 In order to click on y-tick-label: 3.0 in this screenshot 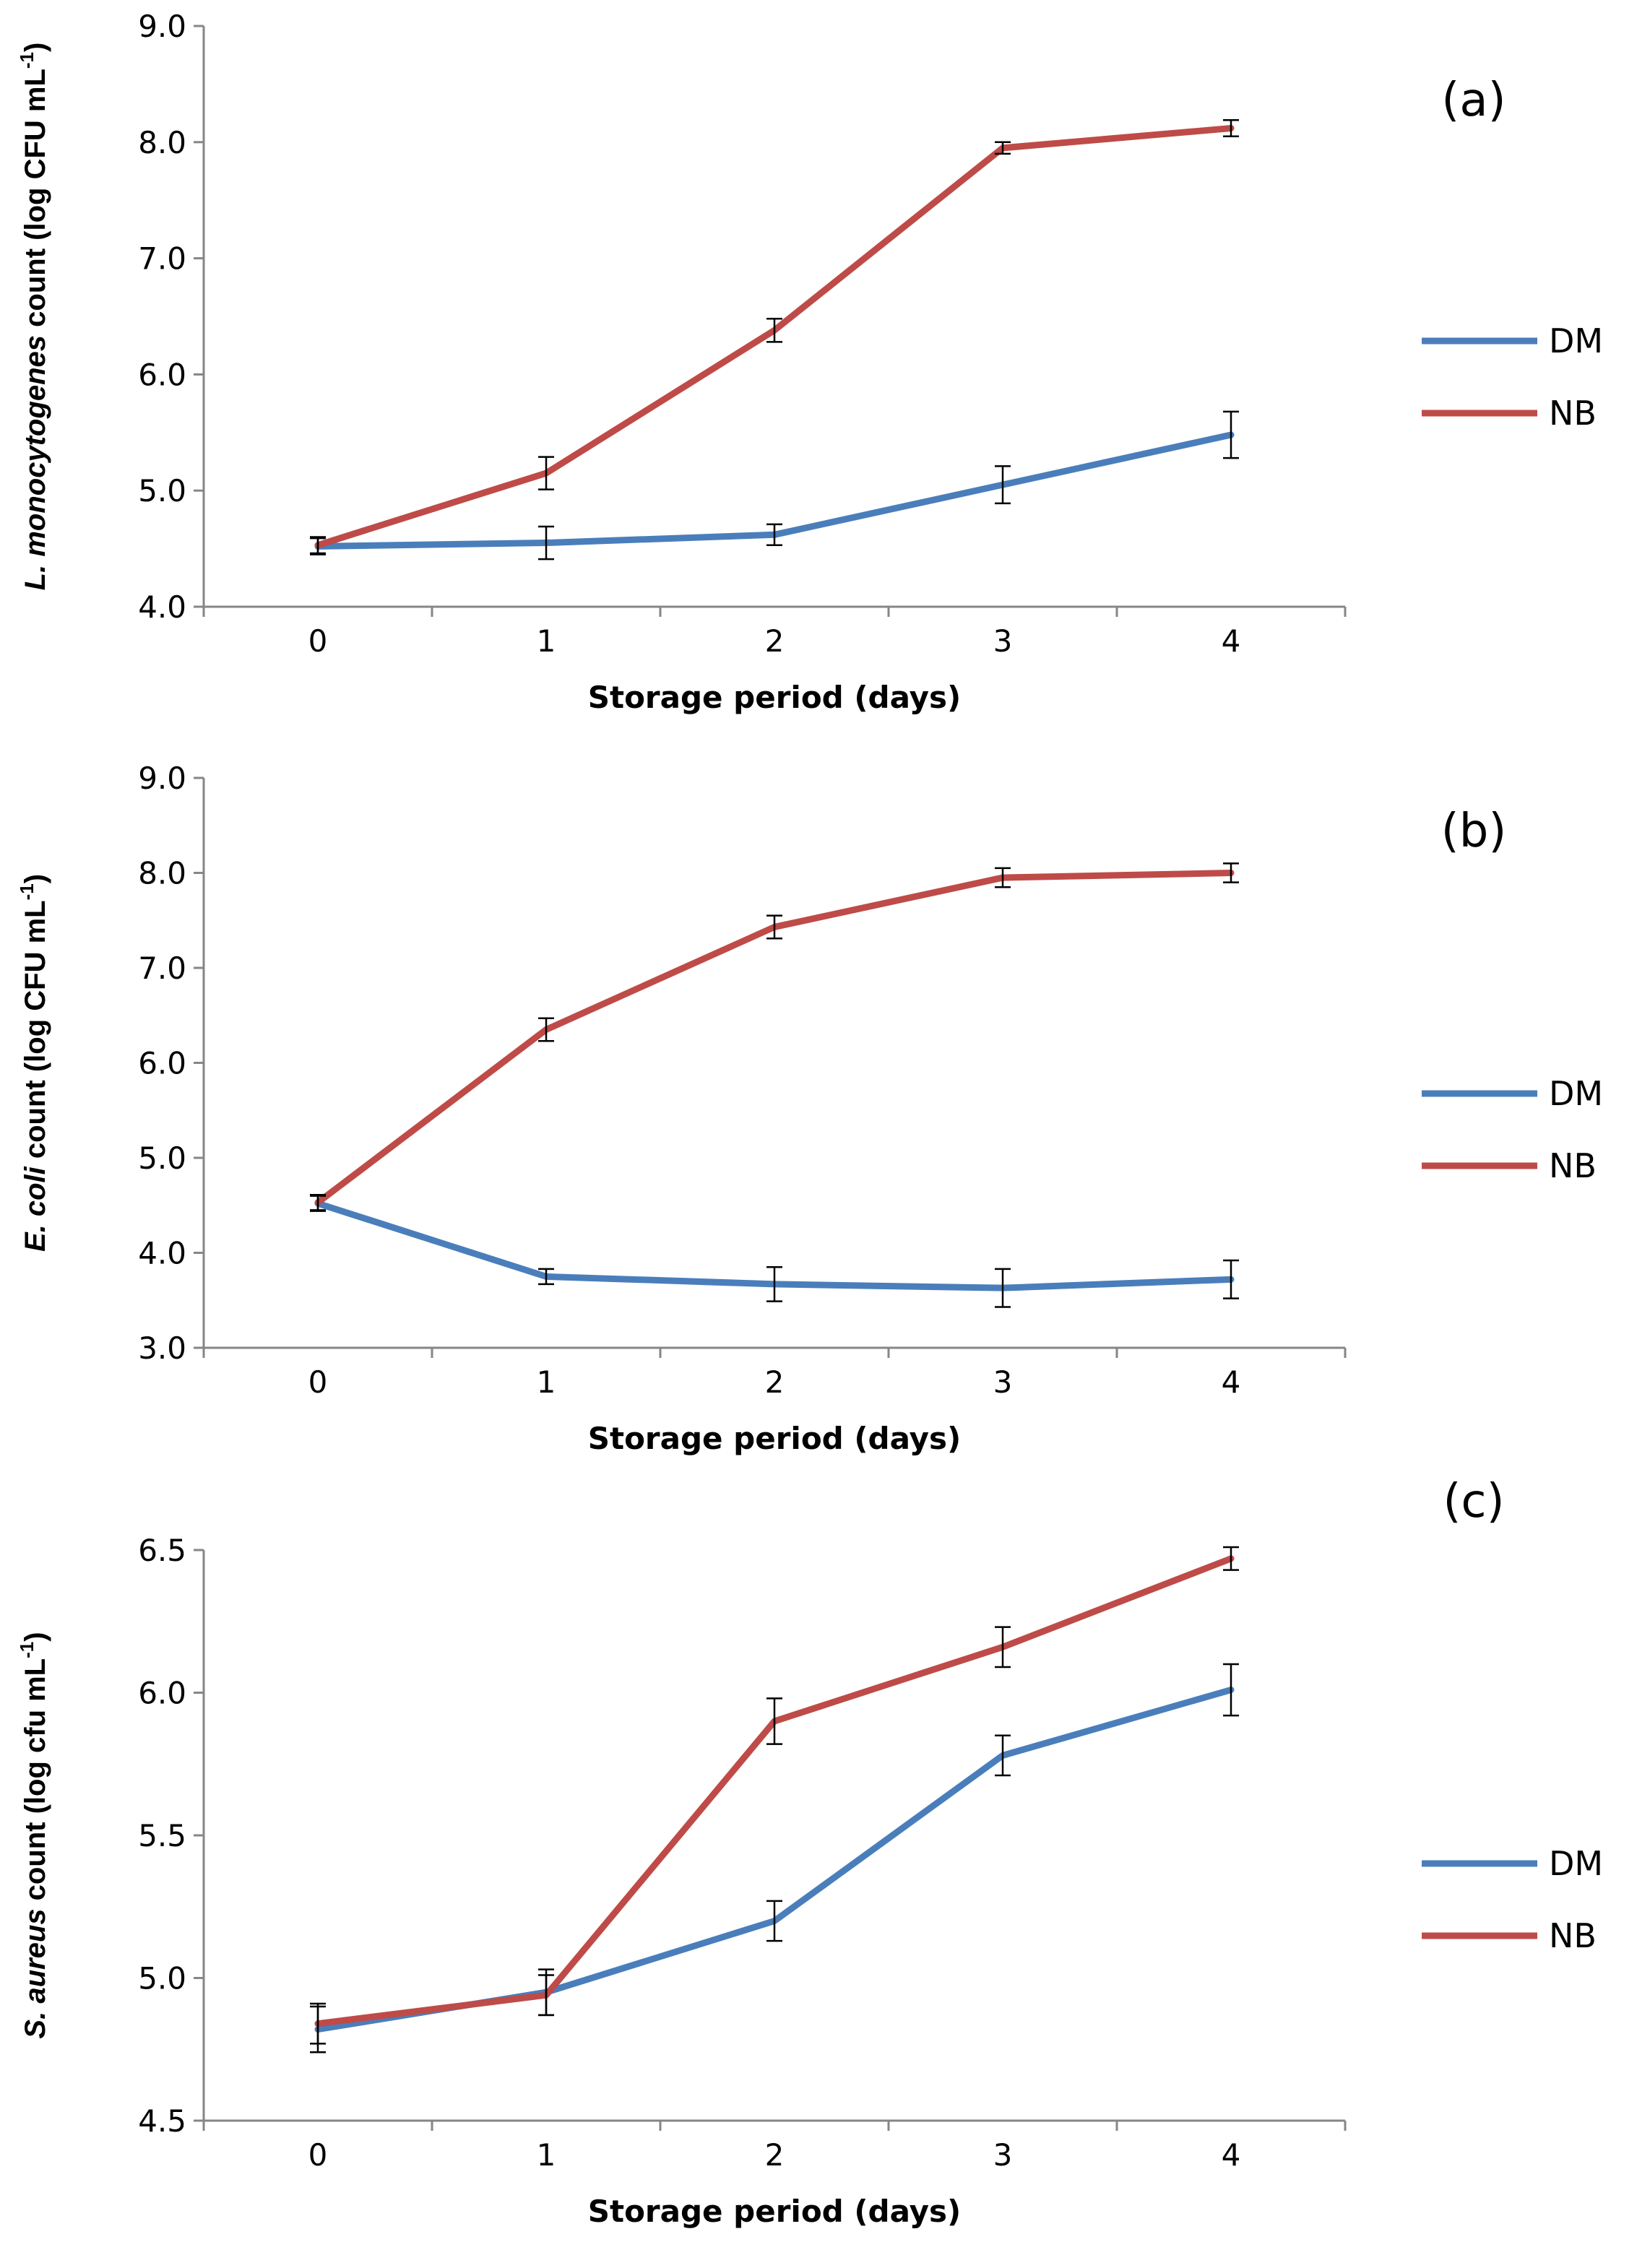, I will do `click(162, 1348)`.